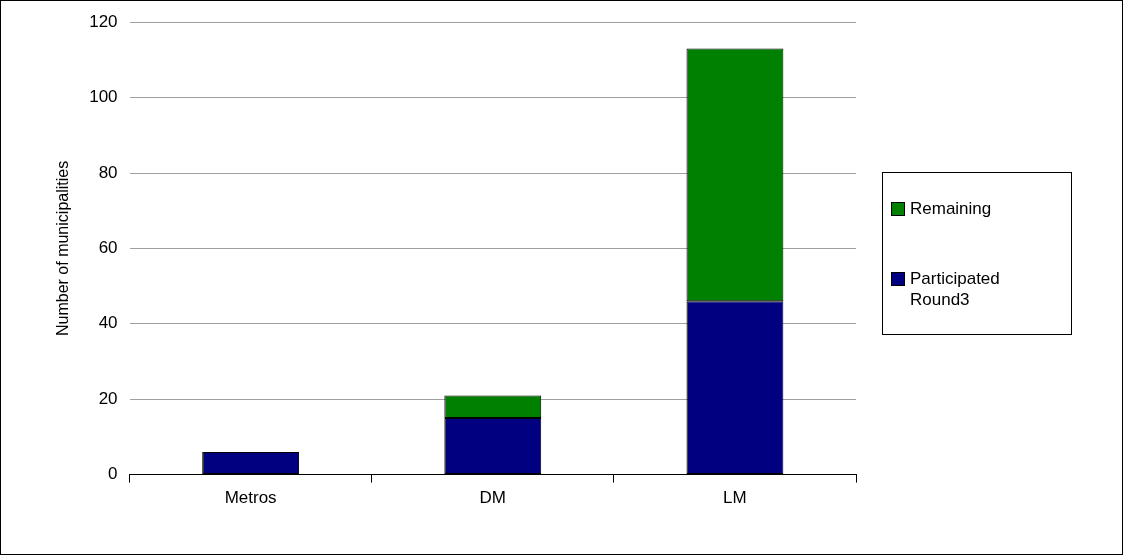 The image size is (1123, 555). What do you see at coordinates (103, 21) in the screenshot?
I see `y-tick-label: 120` at bounding box center [103, 21].